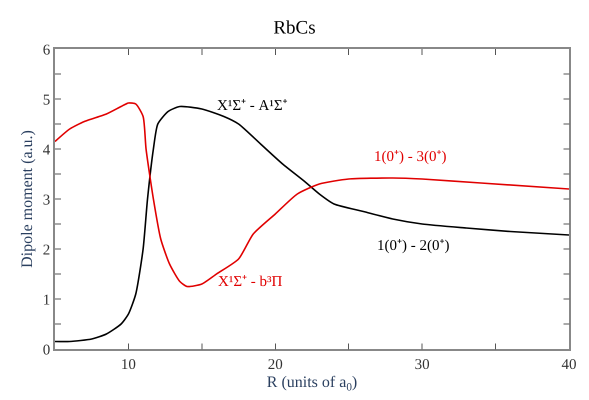  Describe the element at coordinates (46, 200) in the screenshot. I see `y-tick-label: 3` at that location.